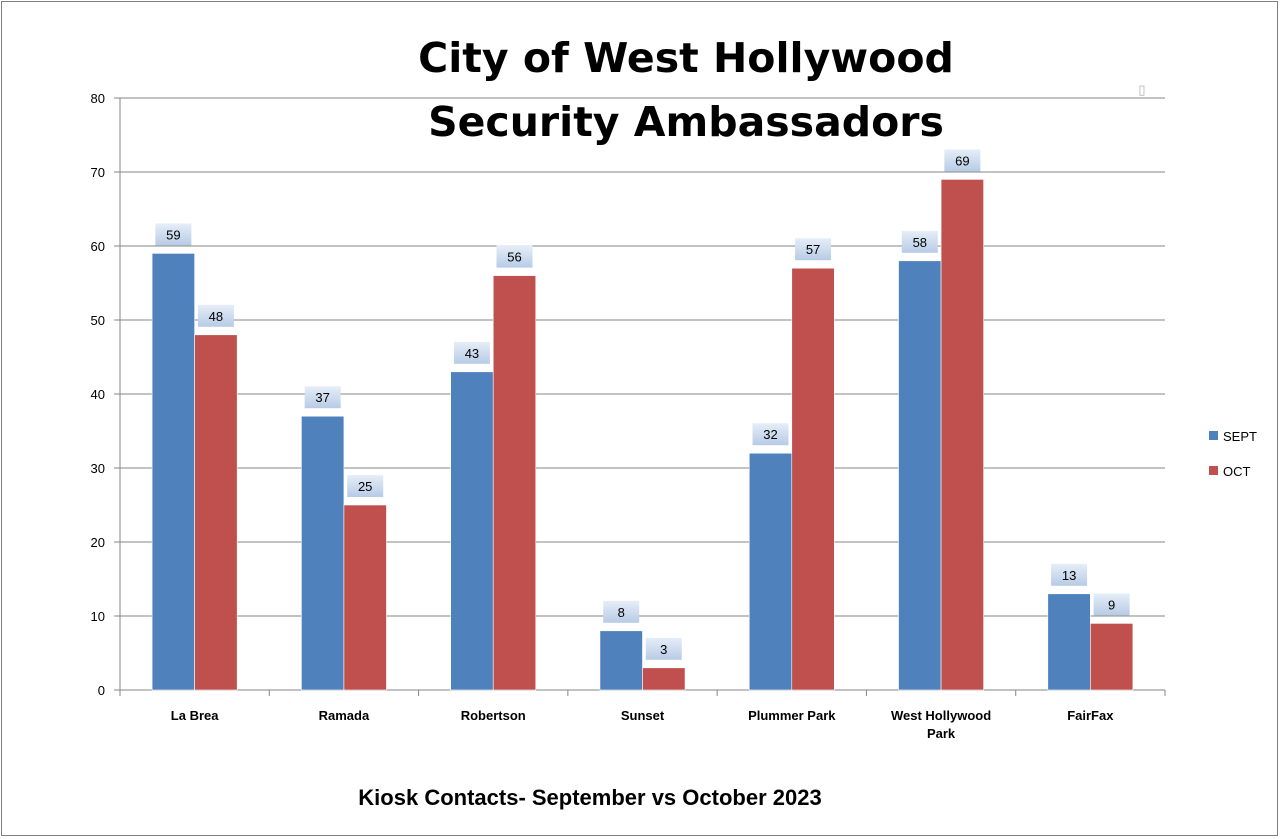 The width and height of the screenshot is (1281, 839). Describe the element at coordinates (98, 616) in the screenshot. I see `y-tick-label: 10` at that location.